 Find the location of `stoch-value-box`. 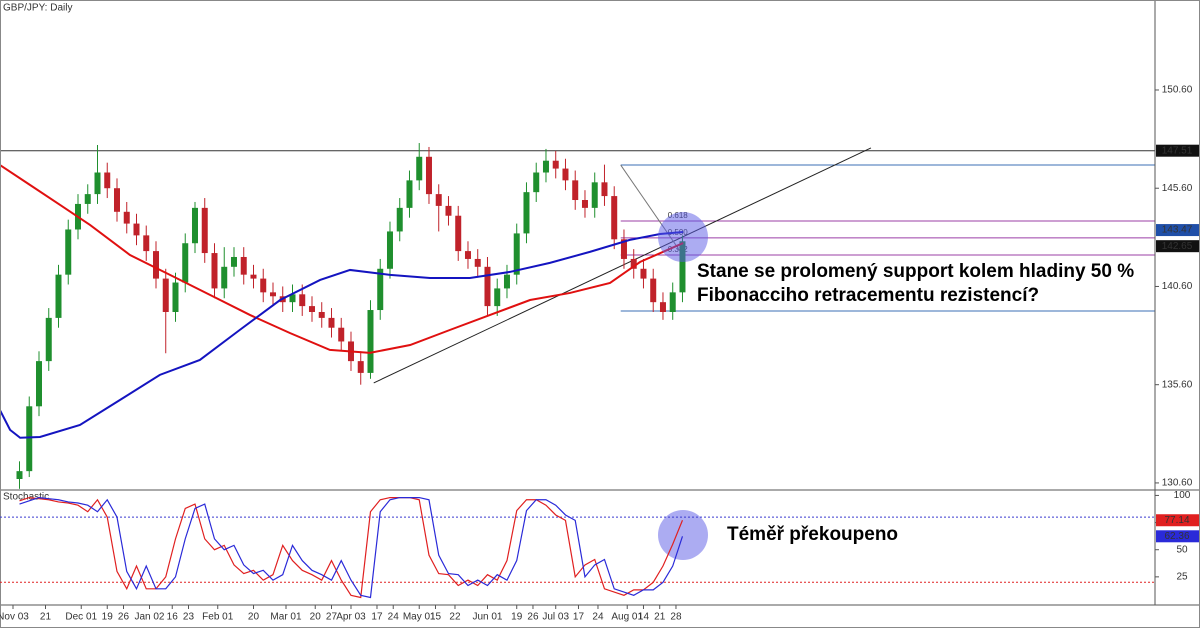

stoch-value-box is located at coordinates (1177, 536).